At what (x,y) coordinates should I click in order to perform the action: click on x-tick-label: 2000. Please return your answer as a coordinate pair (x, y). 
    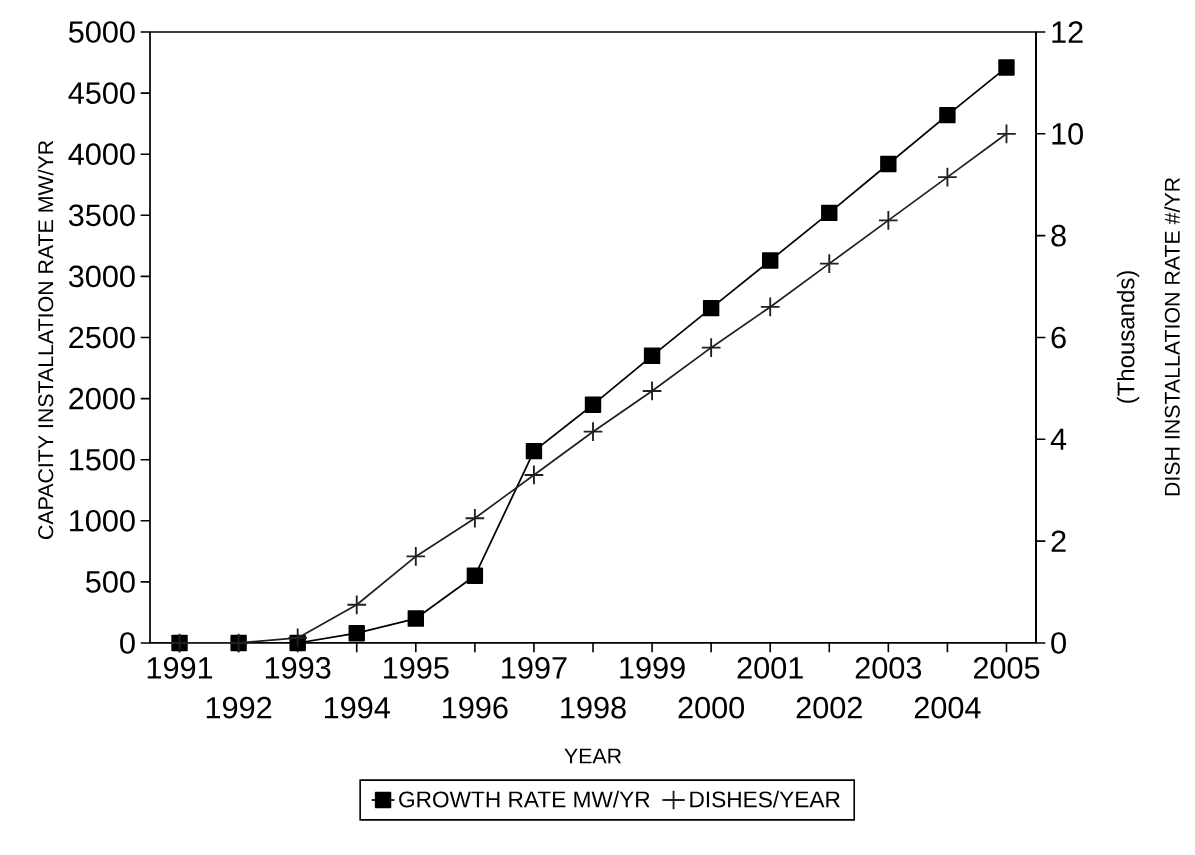
    Looking at the image, I should click on (711, 707).